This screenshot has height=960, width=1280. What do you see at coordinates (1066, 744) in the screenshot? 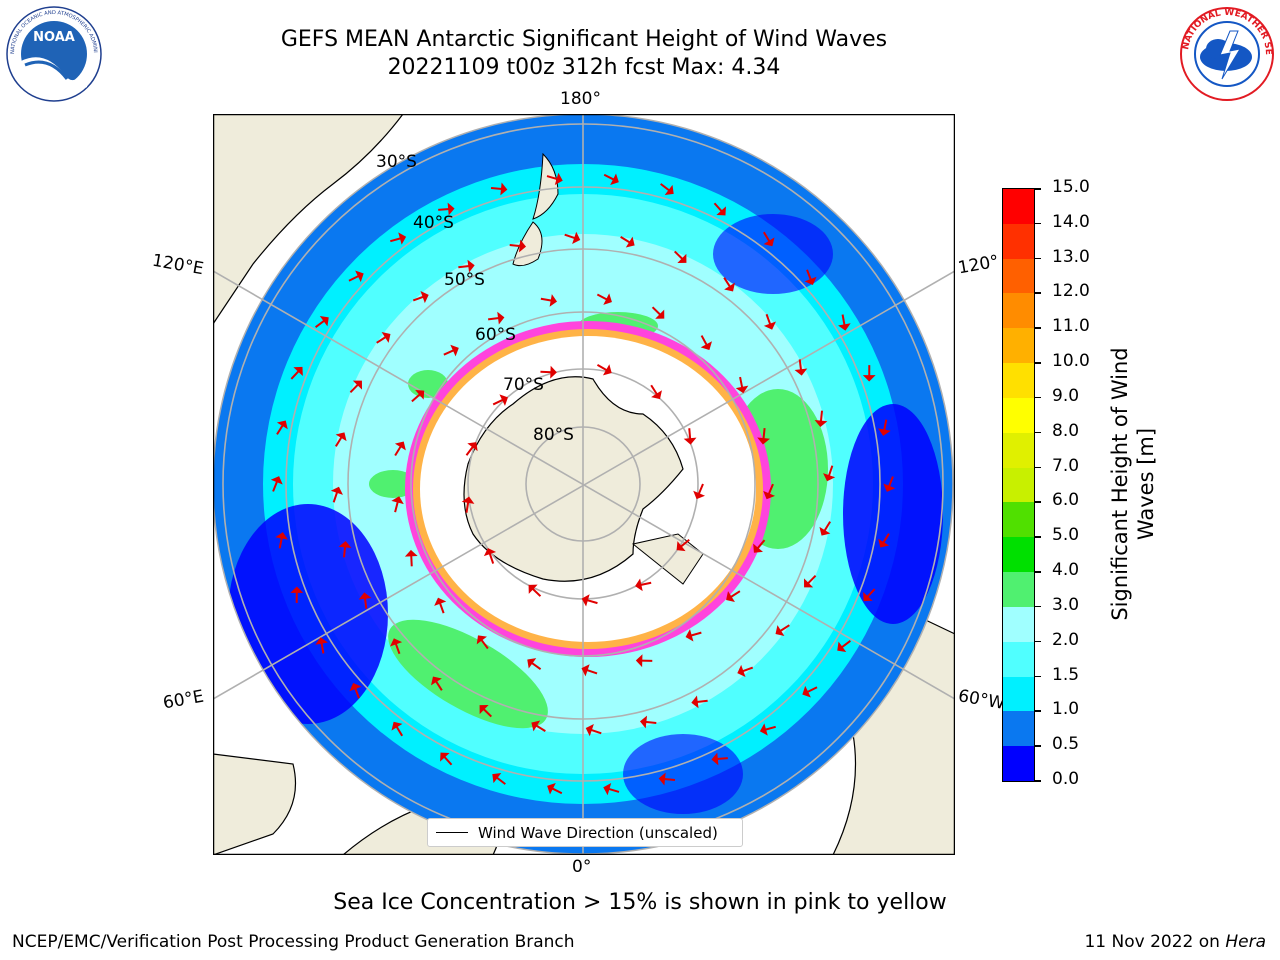
I see `colorbar-tick-label: 0.5` at bounding box center [1066, 744].